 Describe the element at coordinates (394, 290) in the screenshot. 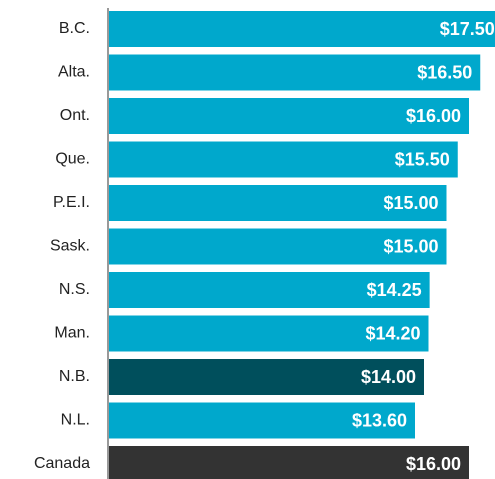

I see `value-label: $14.25` at that location.